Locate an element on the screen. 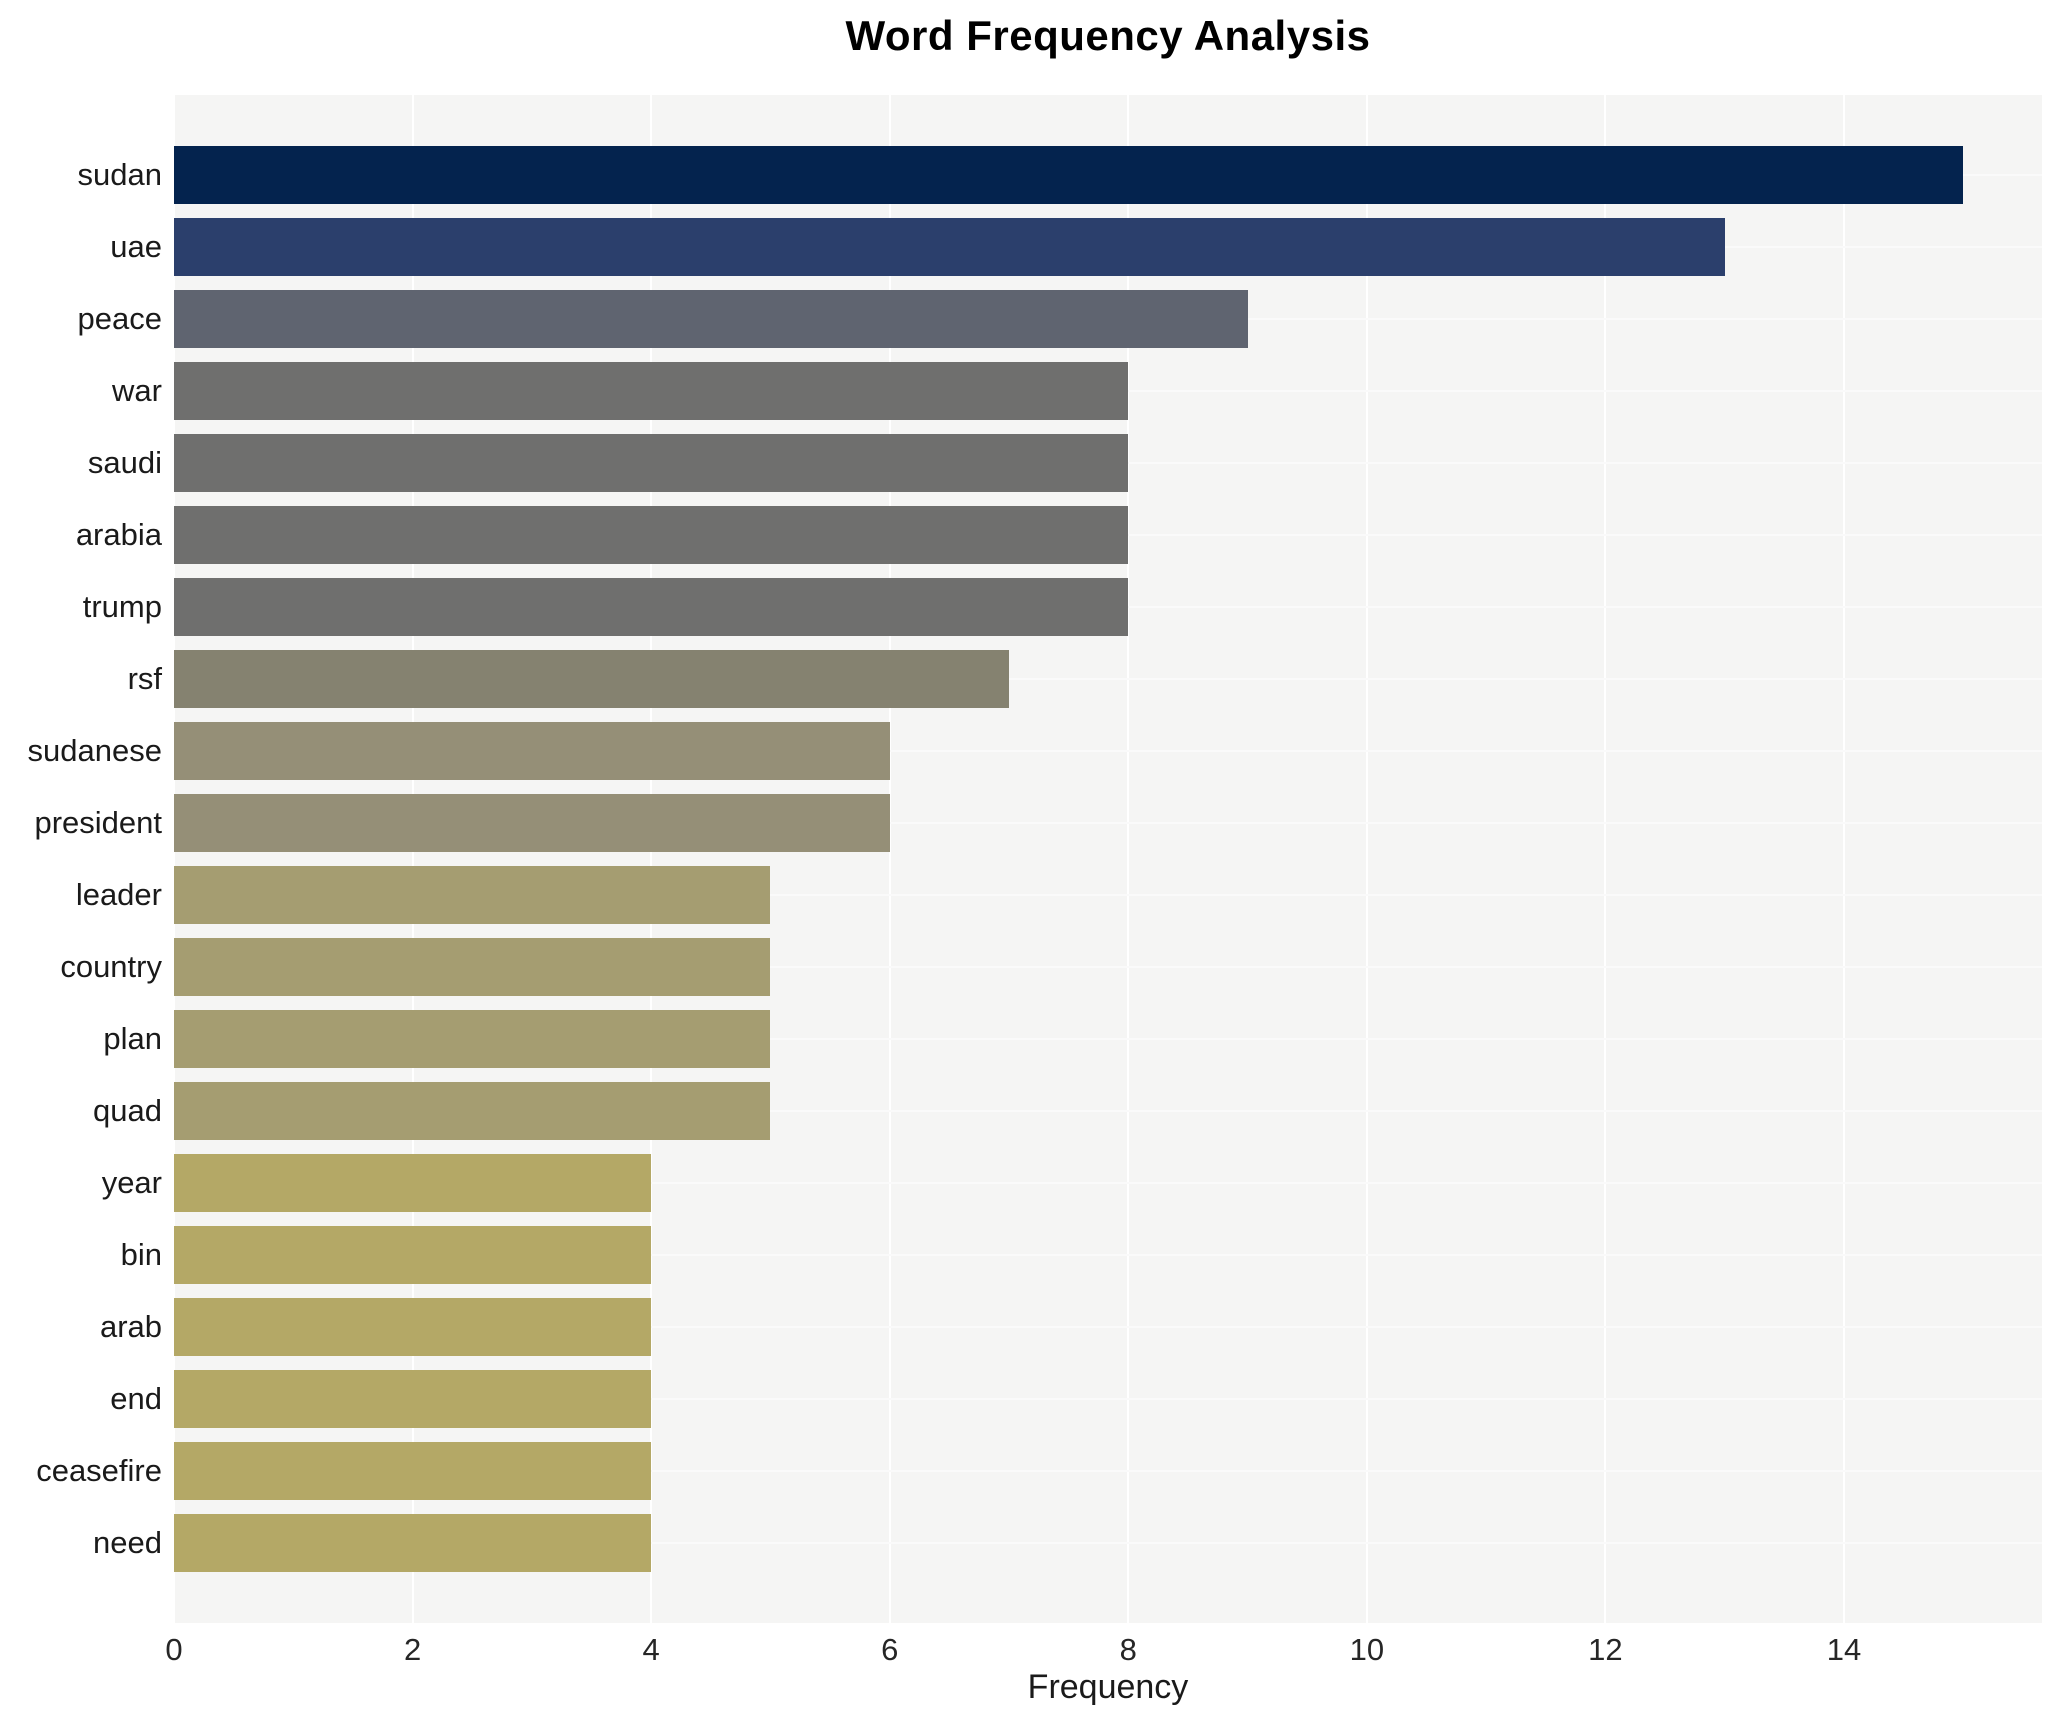 This screenshot has width=2054, height=1710. bar-arabia is located at coordinates (651, 535).